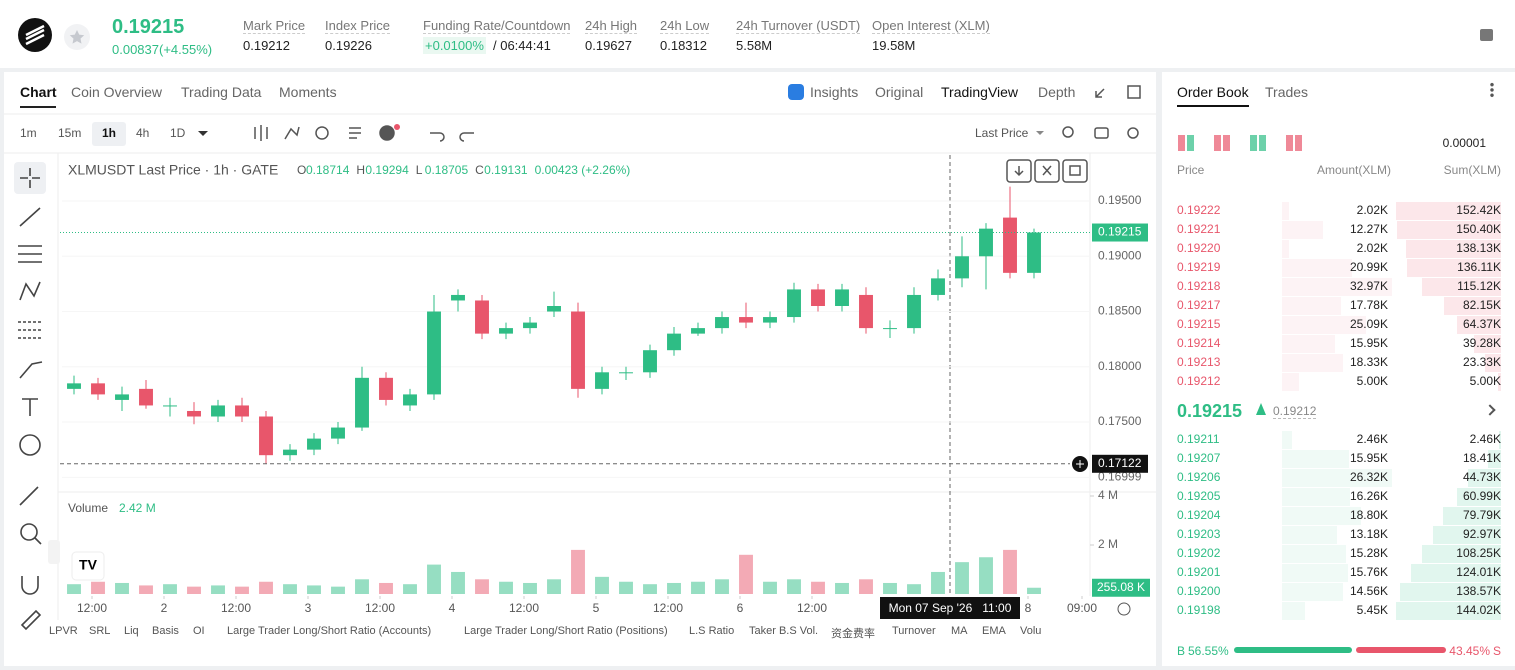 This screenshot has width=1515, height=670. What do you see at coordinates (497, 26) in the screenshot?
I see `stat-label: Funding Rate/Countdown` at bounding box center [497, 26].